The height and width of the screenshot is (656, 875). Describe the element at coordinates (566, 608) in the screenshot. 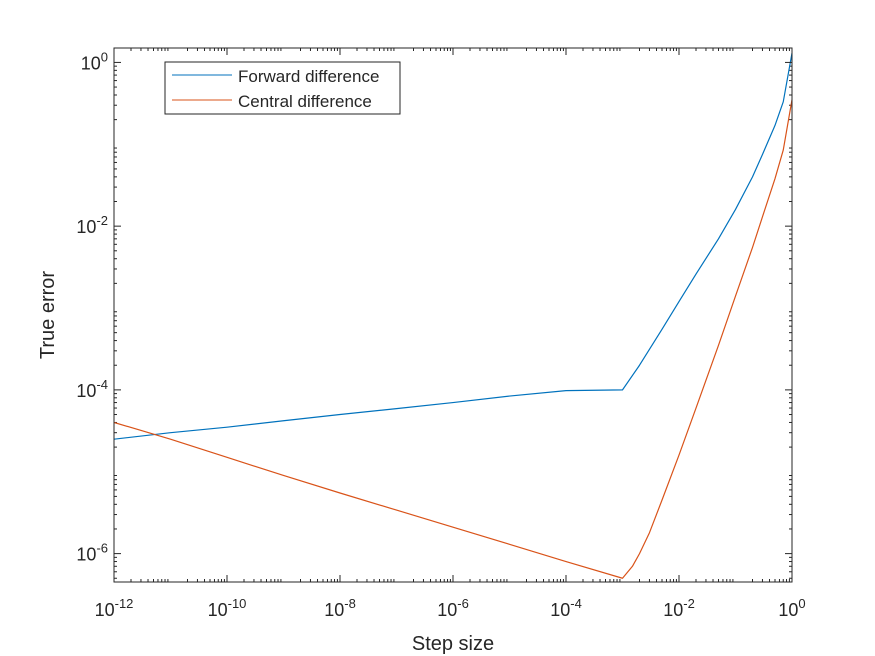

I see `x-tick-label: 10⁻⁴` at that location.